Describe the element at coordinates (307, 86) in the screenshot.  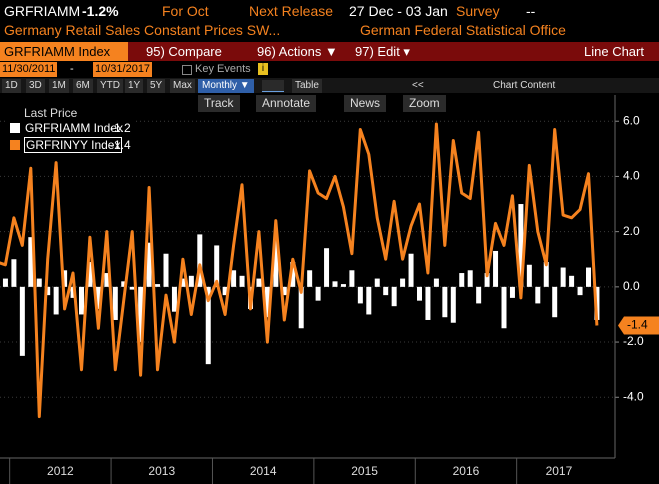
I see `table-button: Table` at that location.